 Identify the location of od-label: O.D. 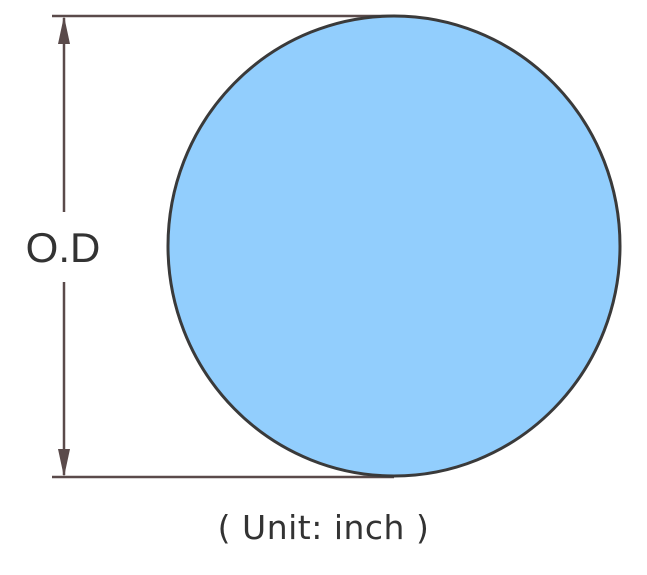
(63, 247).